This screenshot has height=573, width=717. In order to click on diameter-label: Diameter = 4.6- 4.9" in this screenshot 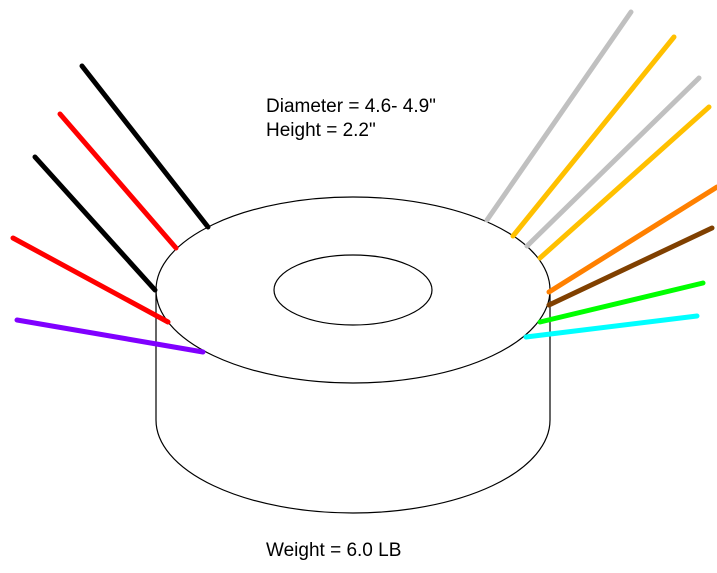, I will do `click(351, 106)`.